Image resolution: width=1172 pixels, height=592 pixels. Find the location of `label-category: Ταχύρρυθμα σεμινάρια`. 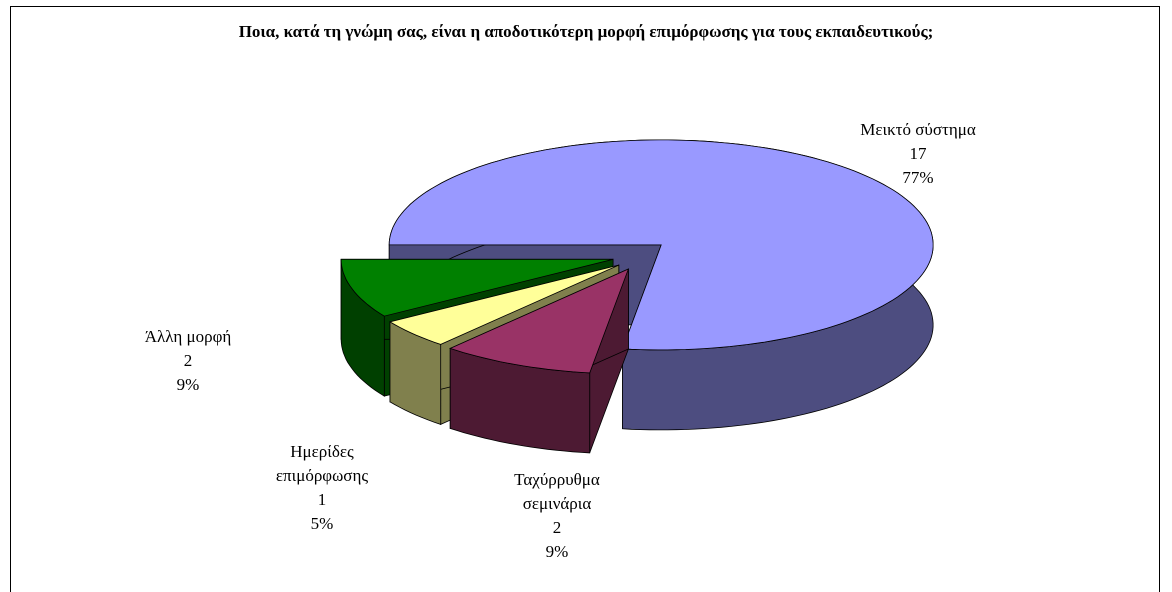

label-category: Ταχύρρυθμα σεμινάρια is located at coordinates (557, 491).